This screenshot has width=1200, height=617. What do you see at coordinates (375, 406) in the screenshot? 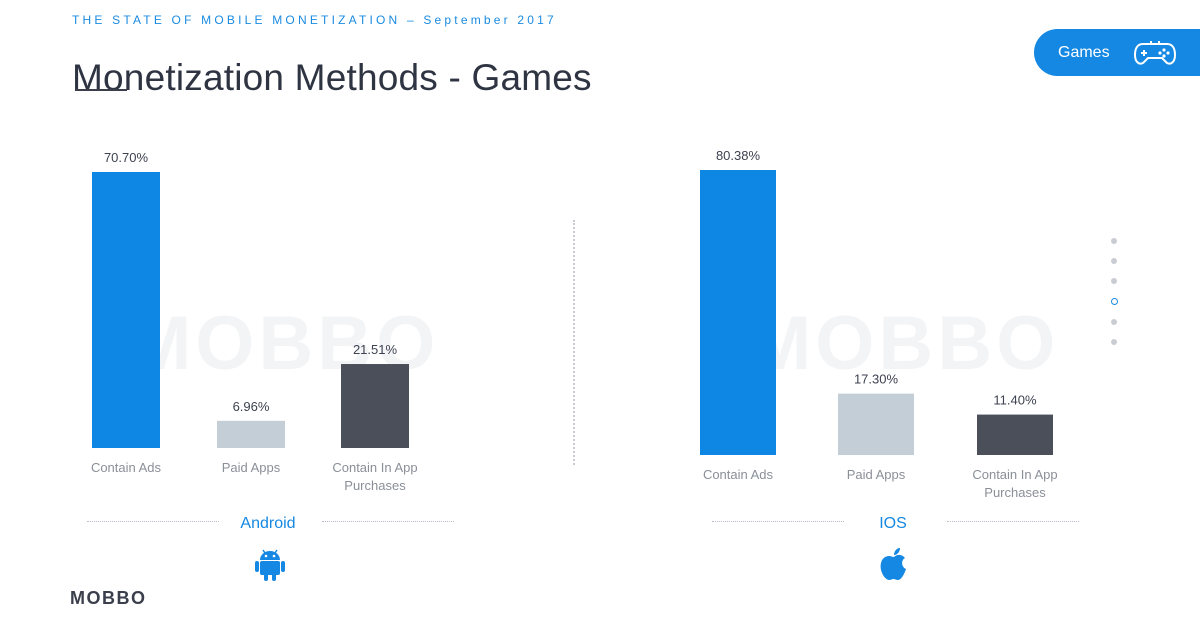
I see `android-bar-iap` at bounding box center [375, 406].